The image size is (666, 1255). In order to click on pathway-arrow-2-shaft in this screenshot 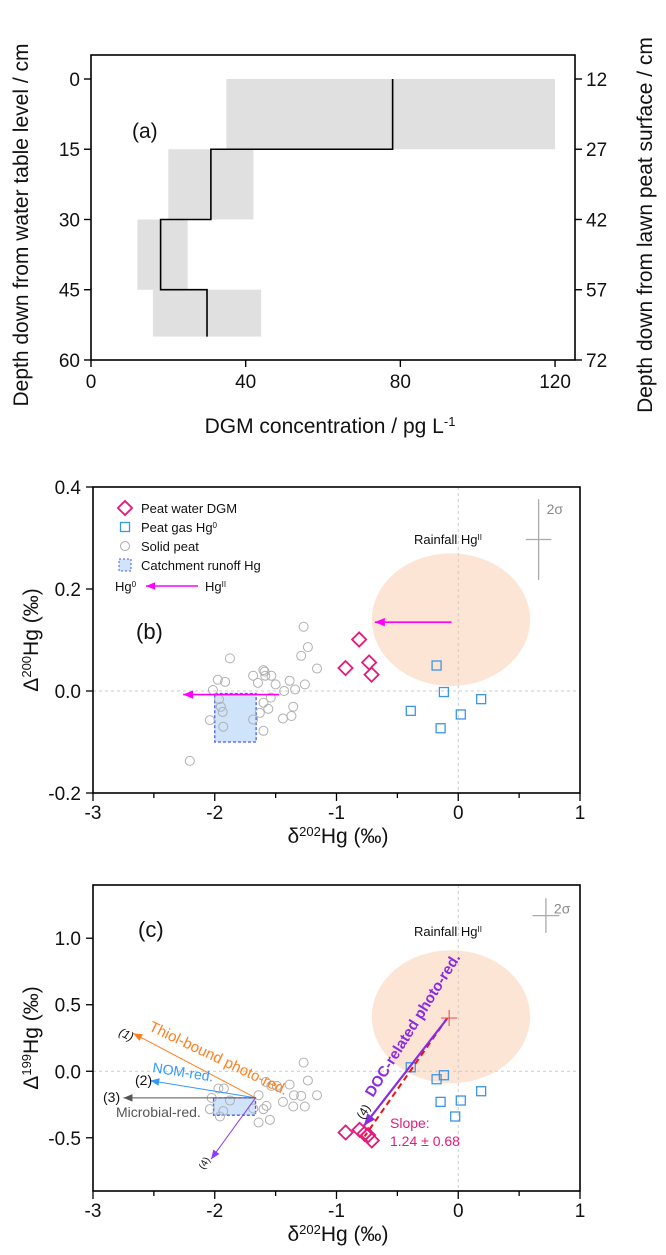, I will do `click(203, 1089)`.